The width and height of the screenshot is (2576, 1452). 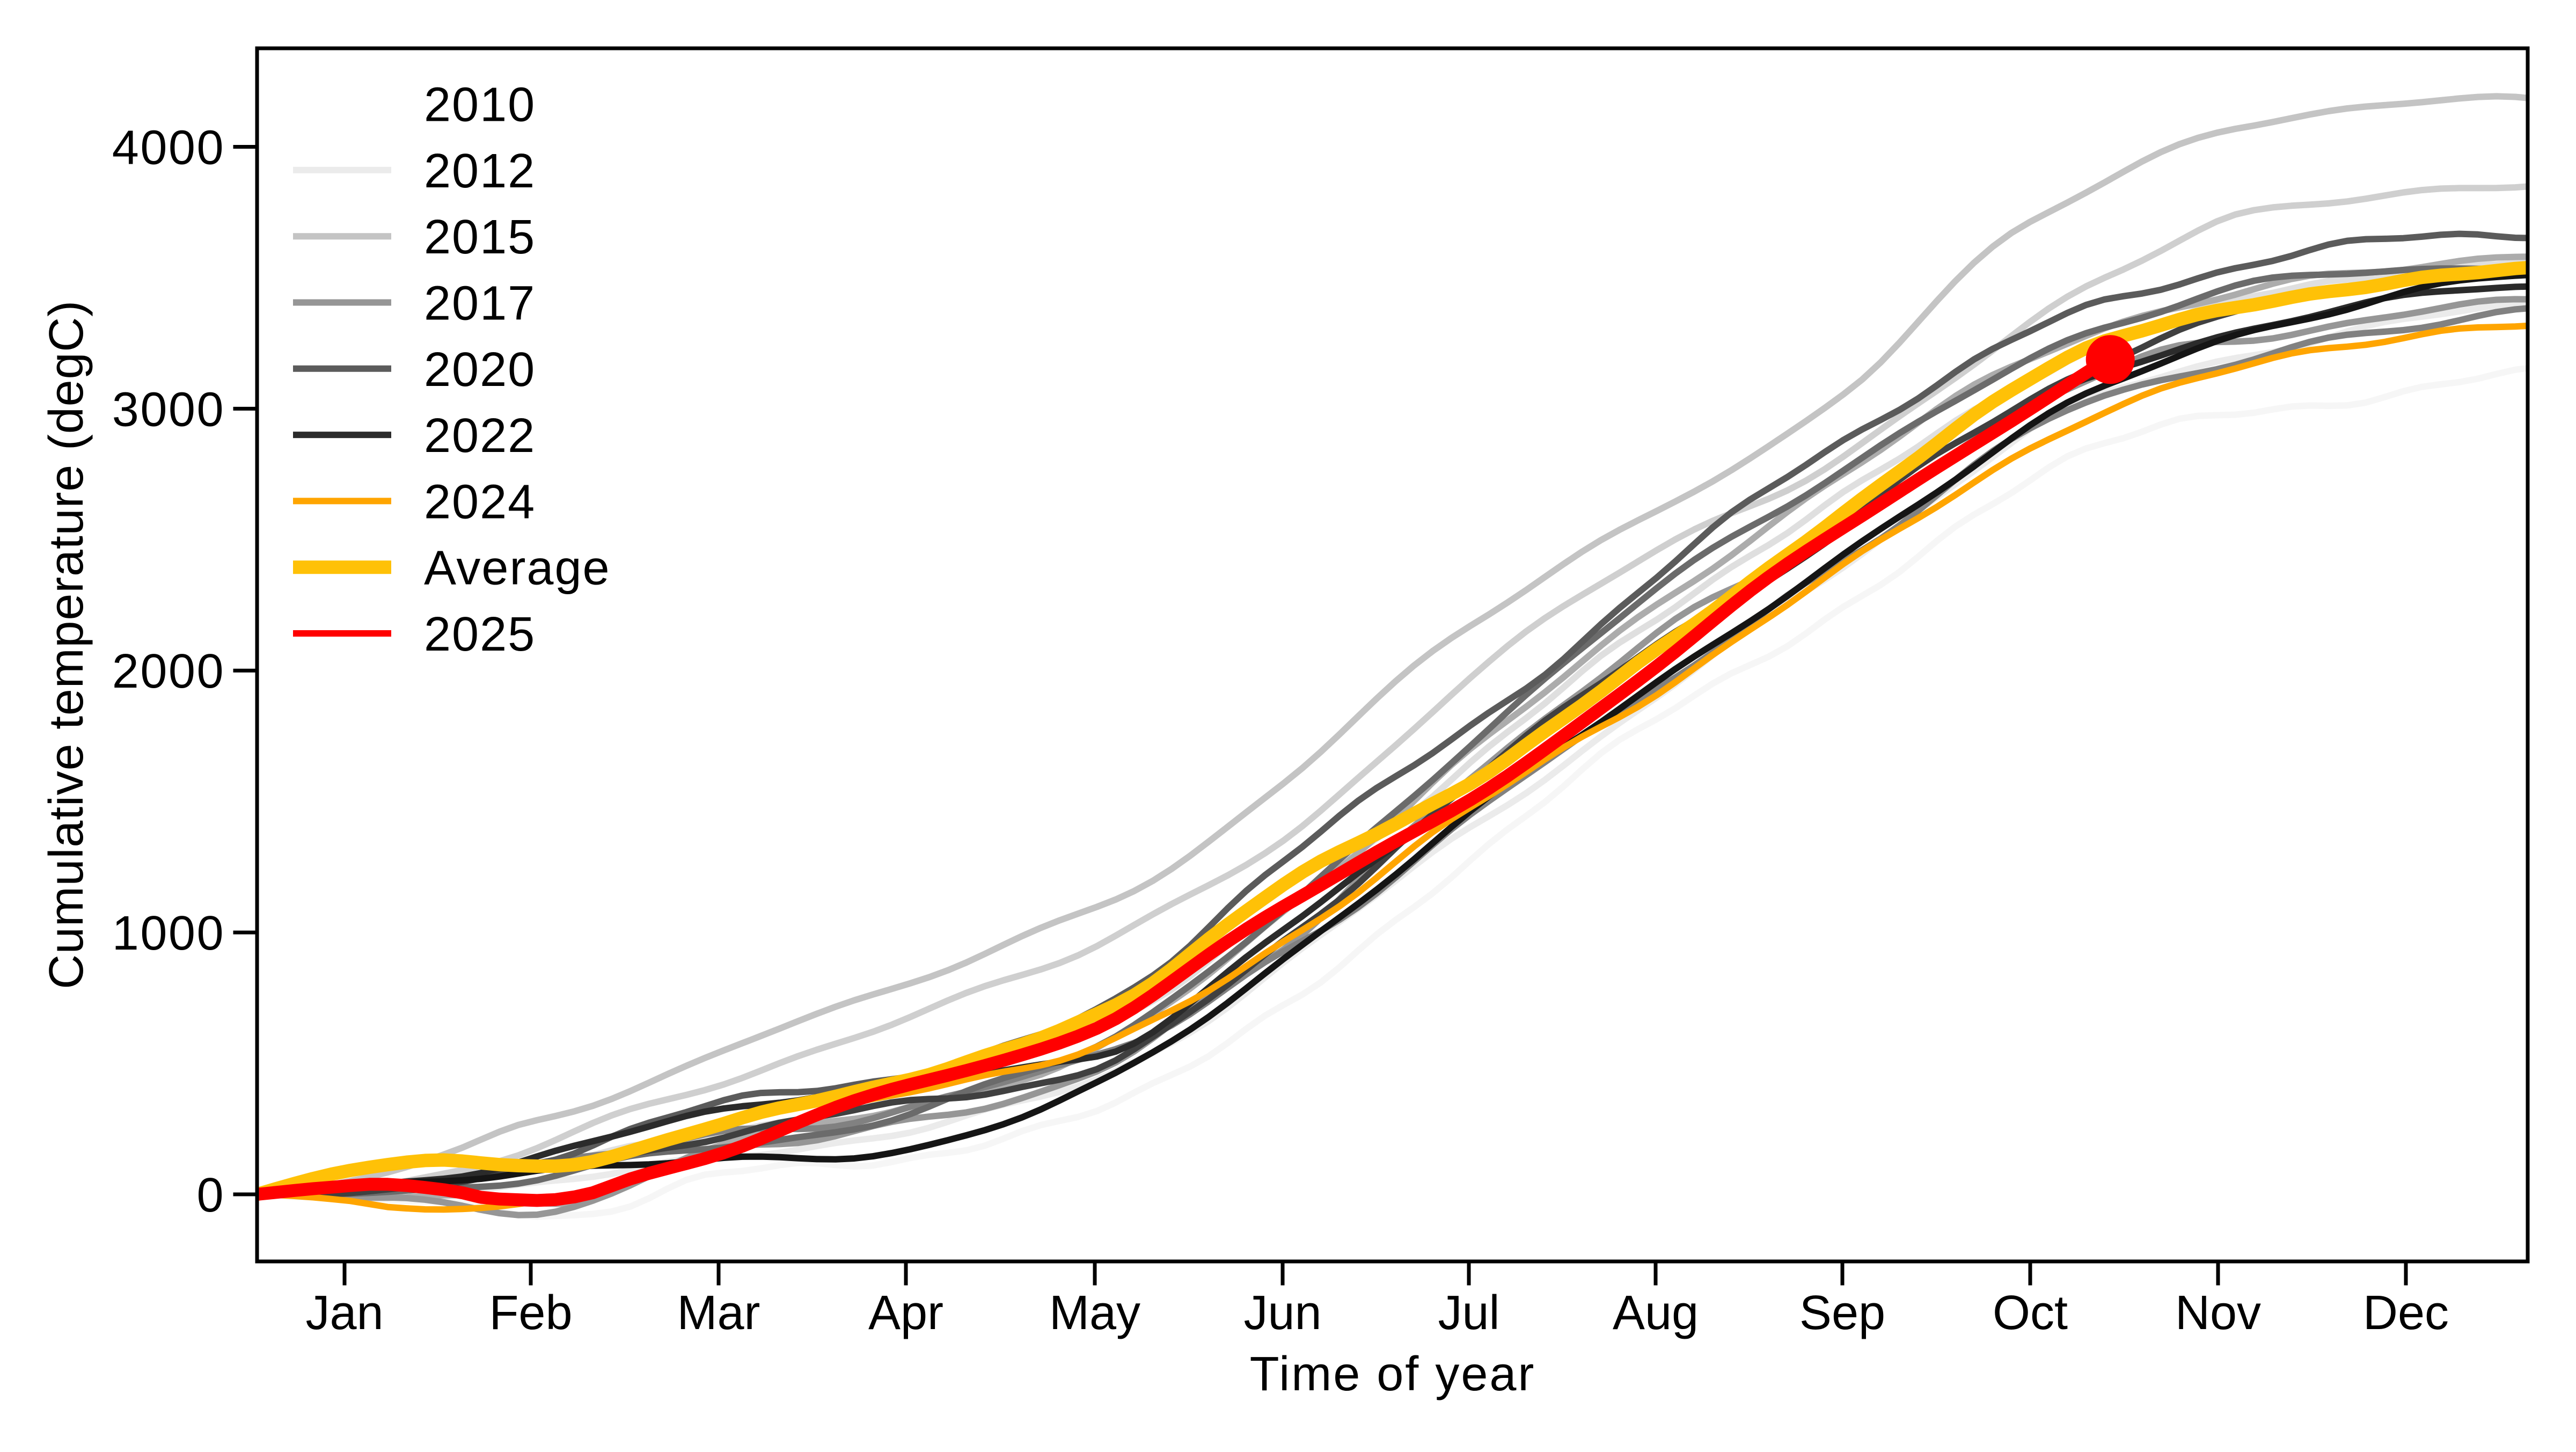 I want to click on svg-text: Feb, so click(x=530, y=1313).